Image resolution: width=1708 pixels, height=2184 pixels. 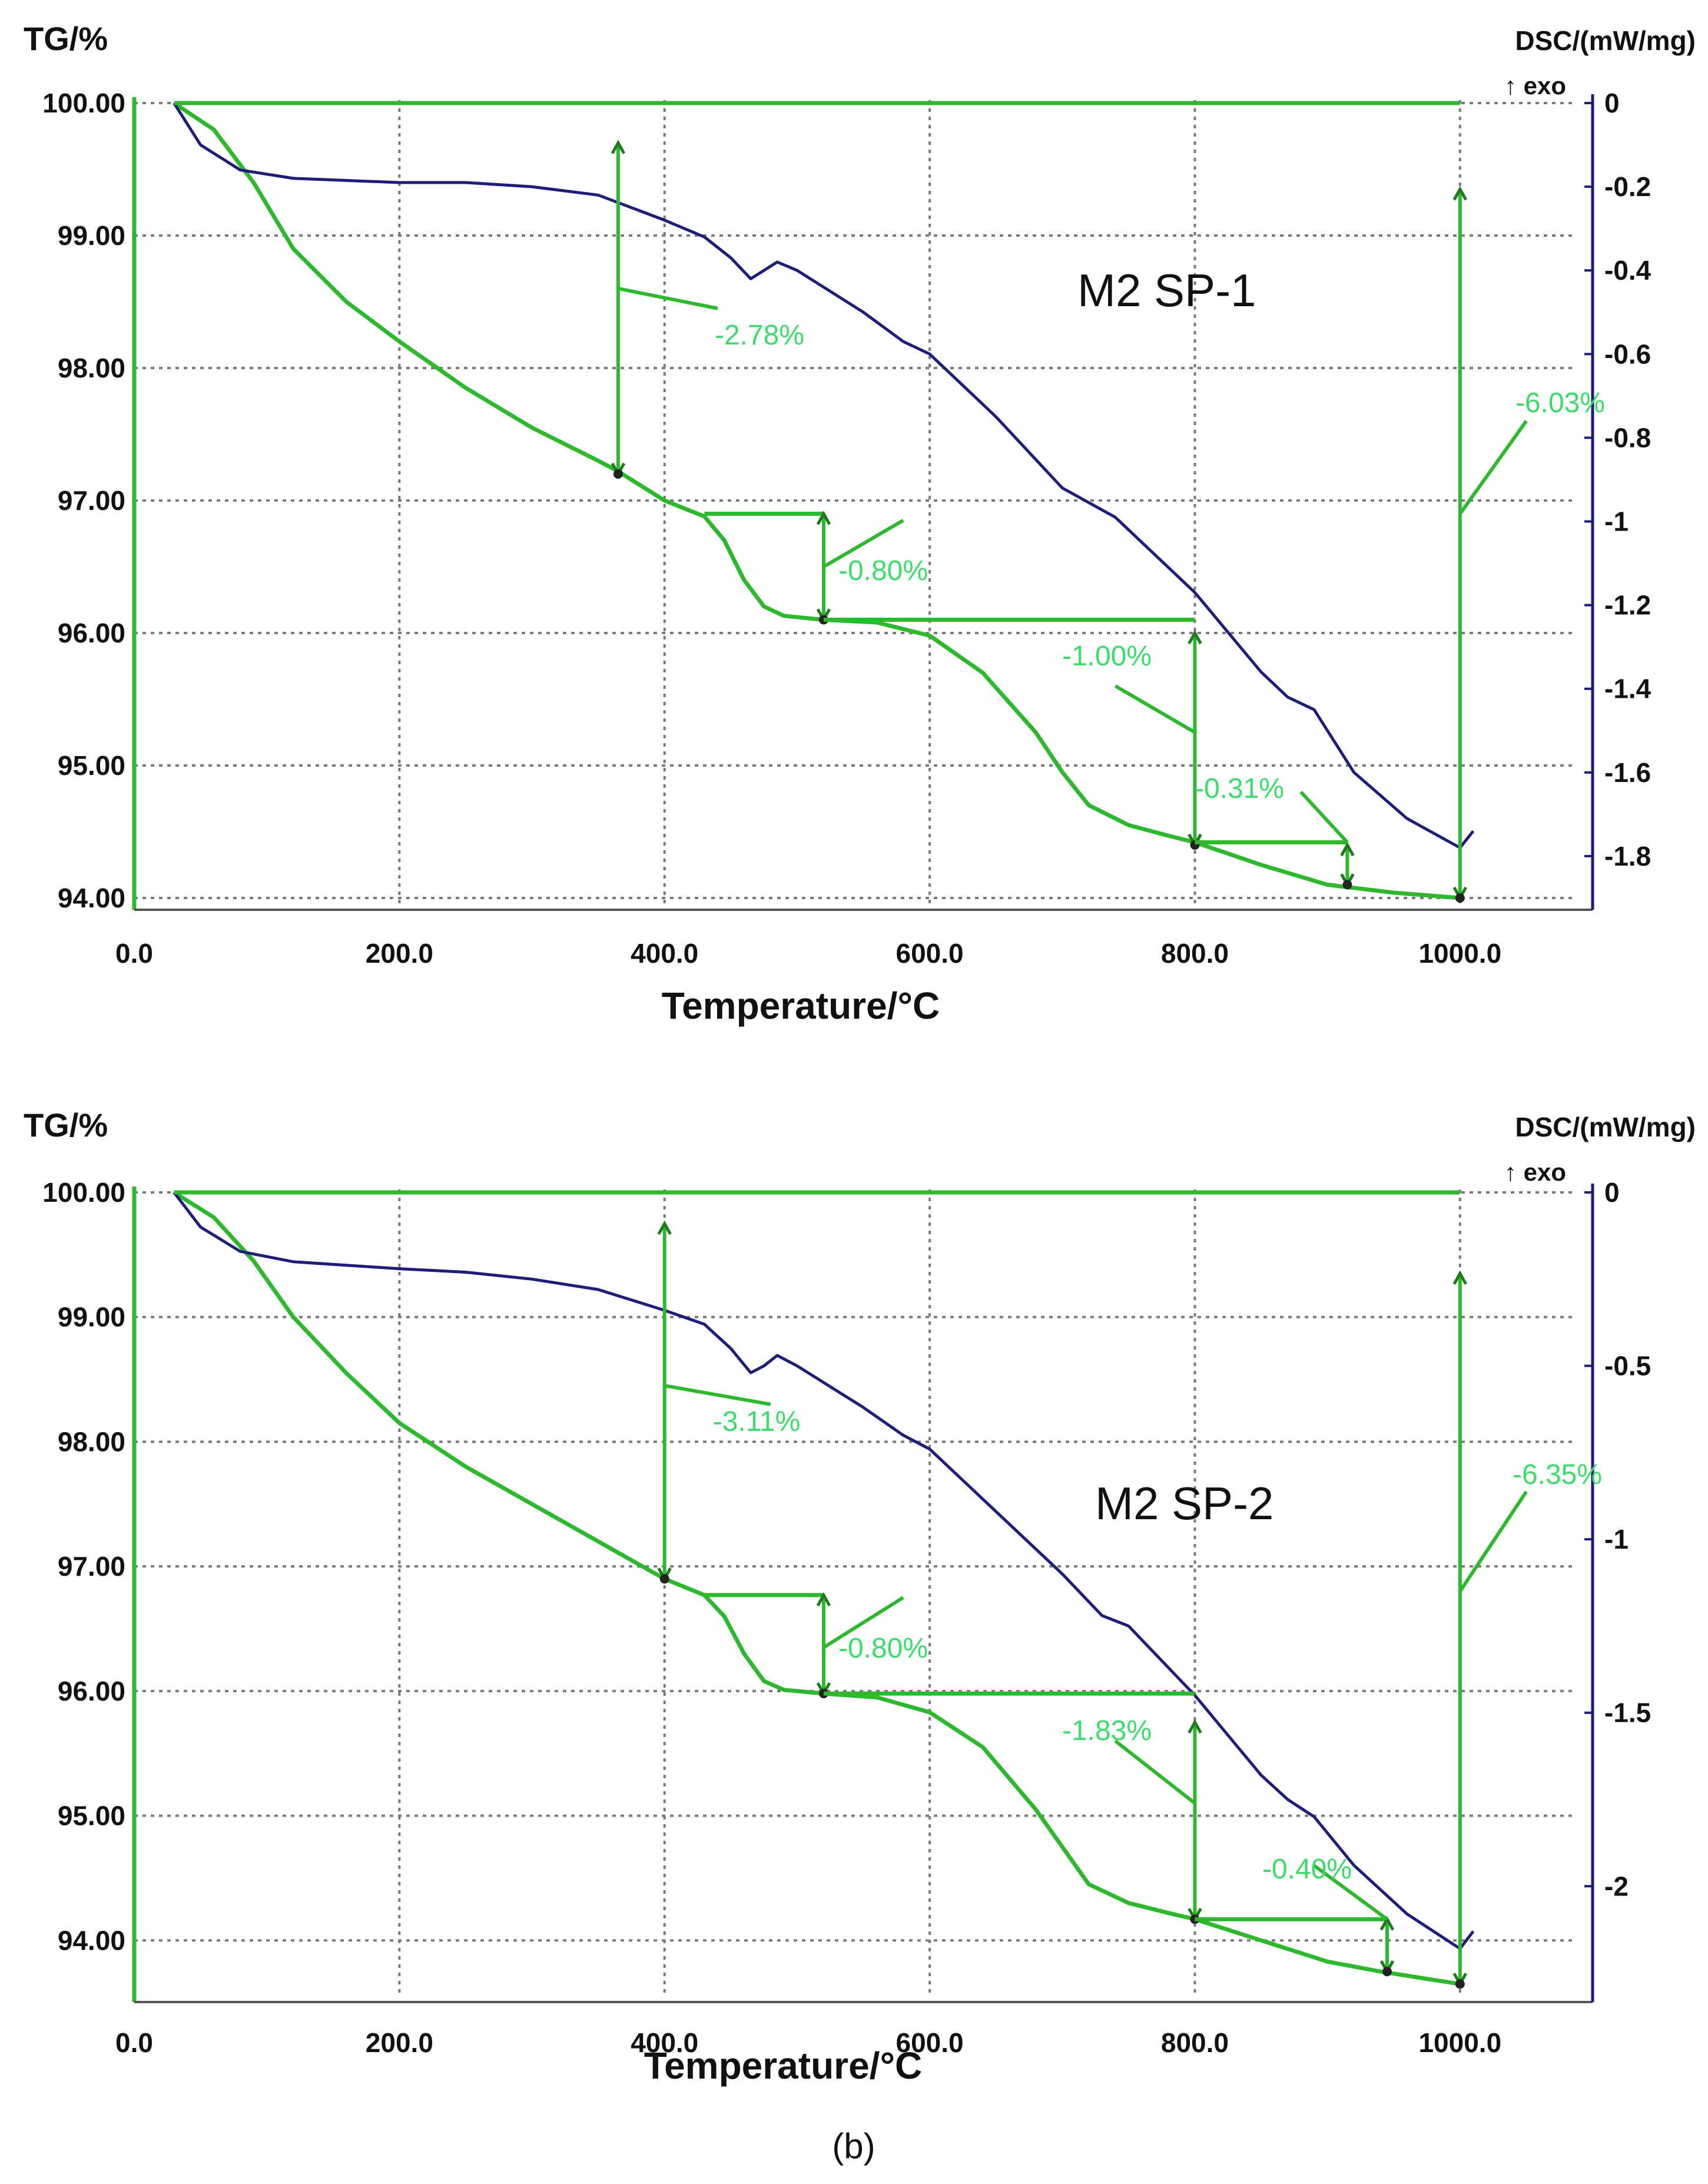 I want to click on mass-loss-annotation: -1.83%, so click(x=1012, y=1807).